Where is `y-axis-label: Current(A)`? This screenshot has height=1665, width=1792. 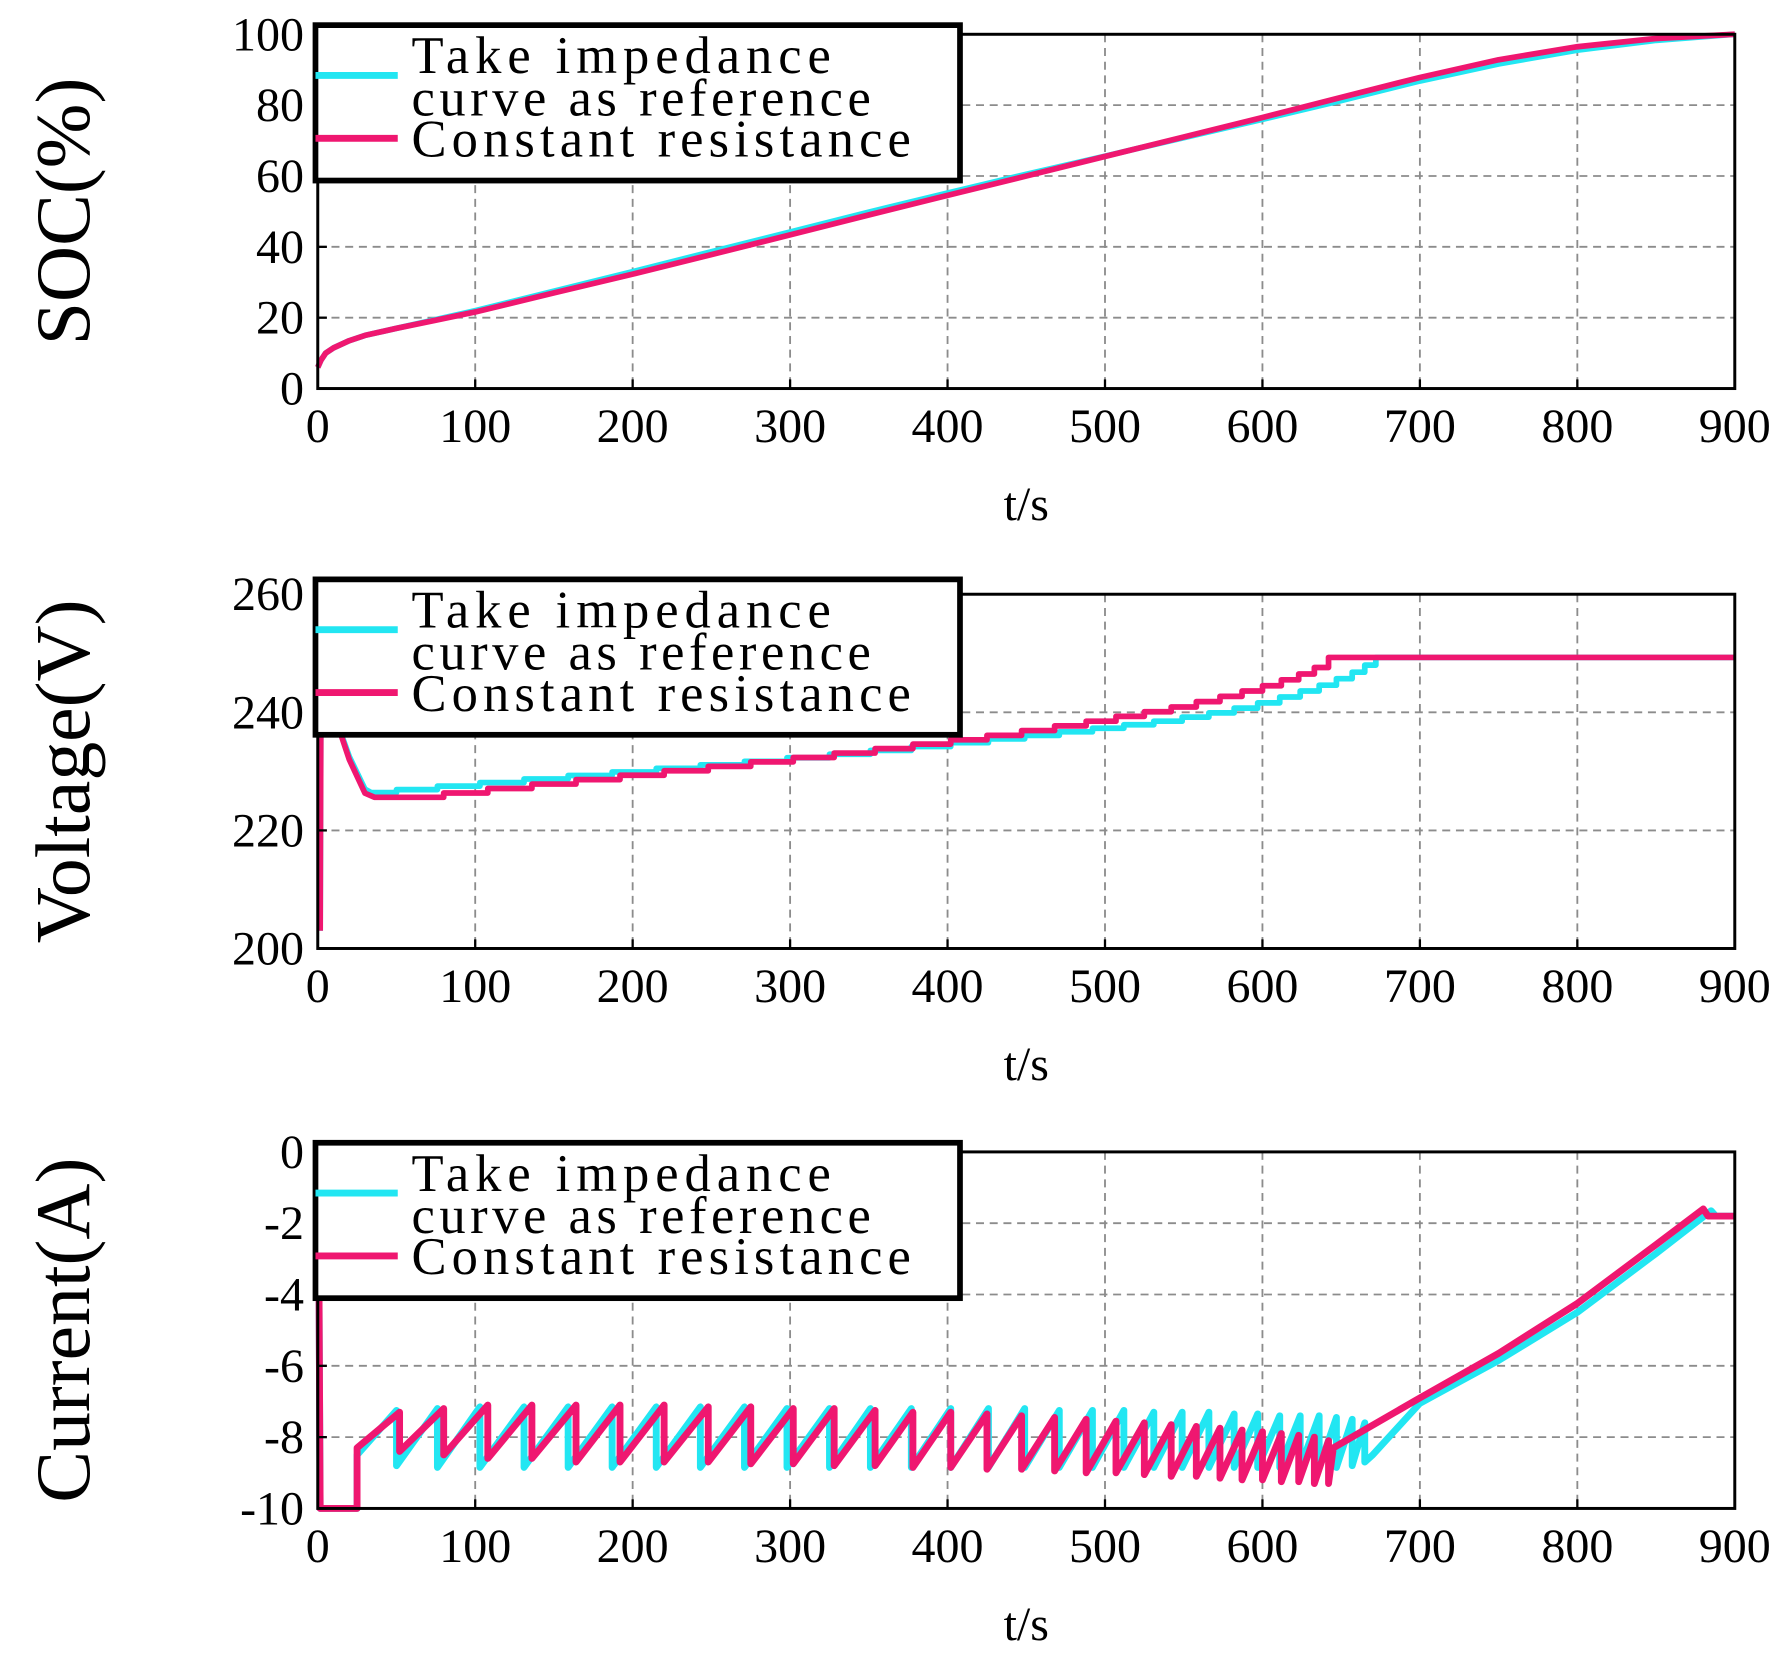 y-axis-label: Current(A) is located at coordinates (63, 1330).